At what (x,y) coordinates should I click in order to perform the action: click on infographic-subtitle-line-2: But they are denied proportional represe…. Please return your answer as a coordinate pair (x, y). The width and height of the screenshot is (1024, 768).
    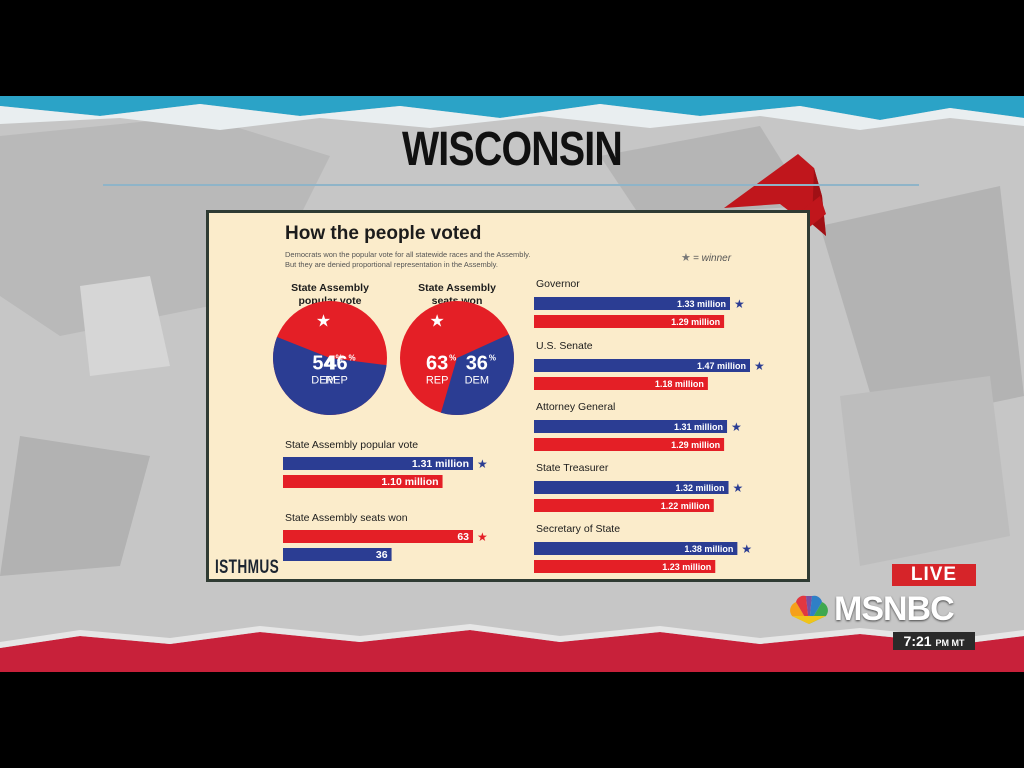
    Looking at the image, I should click on (391, 264).